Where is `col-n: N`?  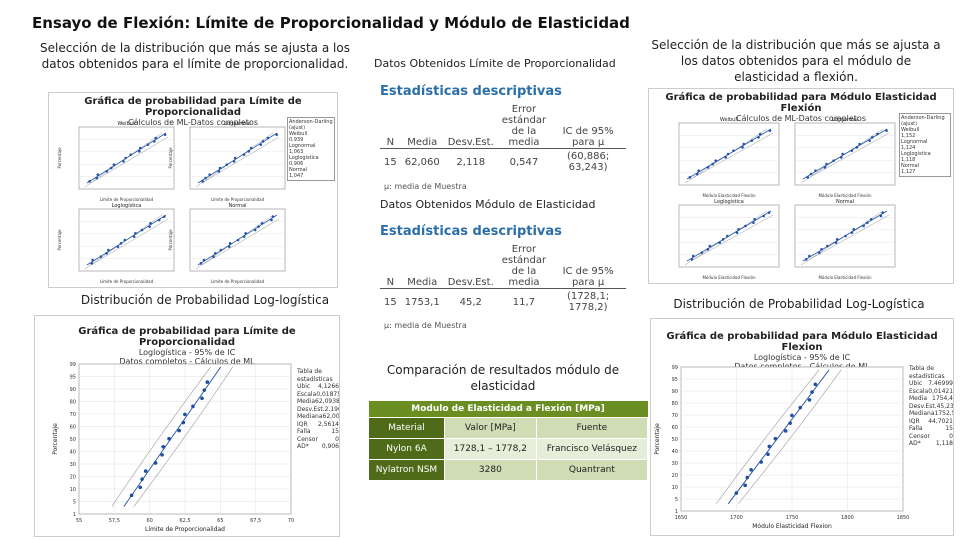 col-n: N is located at coordinates (390, 266).